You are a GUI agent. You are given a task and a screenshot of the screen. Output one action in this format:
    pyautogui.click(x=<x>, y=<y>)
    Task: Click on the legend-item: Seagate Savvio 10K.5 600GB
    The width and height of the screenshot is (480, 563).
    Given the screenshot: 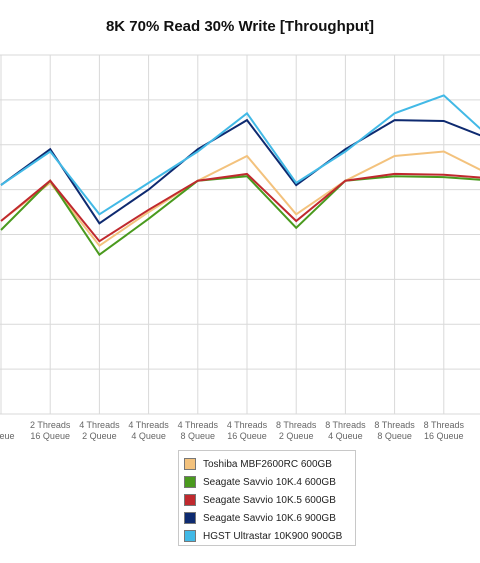 What is the action you would take?
    pyautogui.click(x=269, y=500)
    